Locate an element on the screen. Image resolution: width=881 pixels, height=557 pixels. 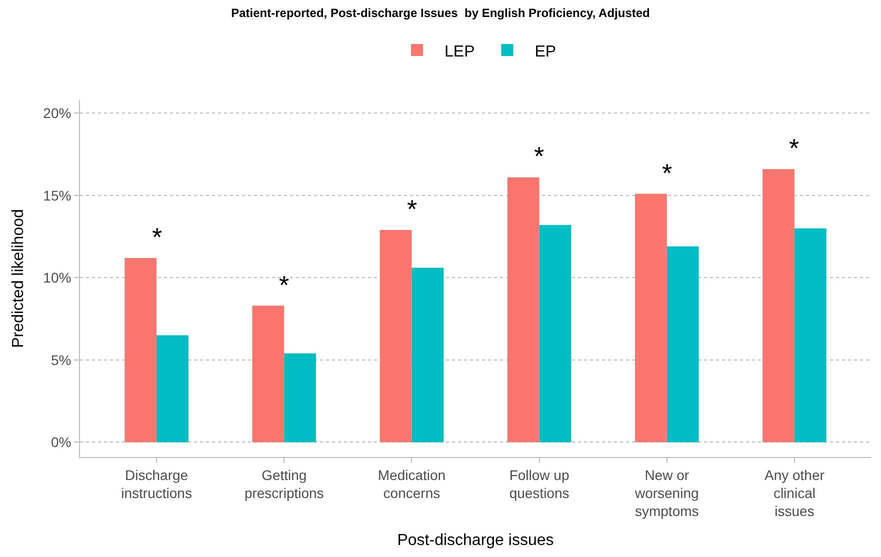
y-axis-title: Predicted likelihood is located at coordinates (19, 278).